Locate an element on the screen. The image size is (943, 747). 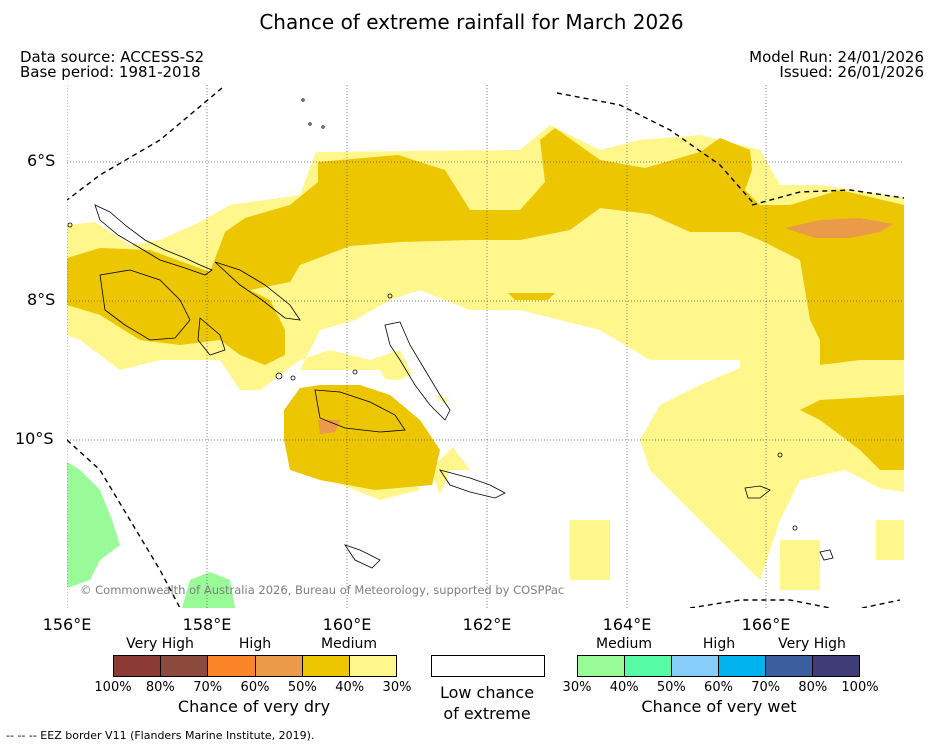
low-chance-line1: Low chance is located at coordinates (487, 692).